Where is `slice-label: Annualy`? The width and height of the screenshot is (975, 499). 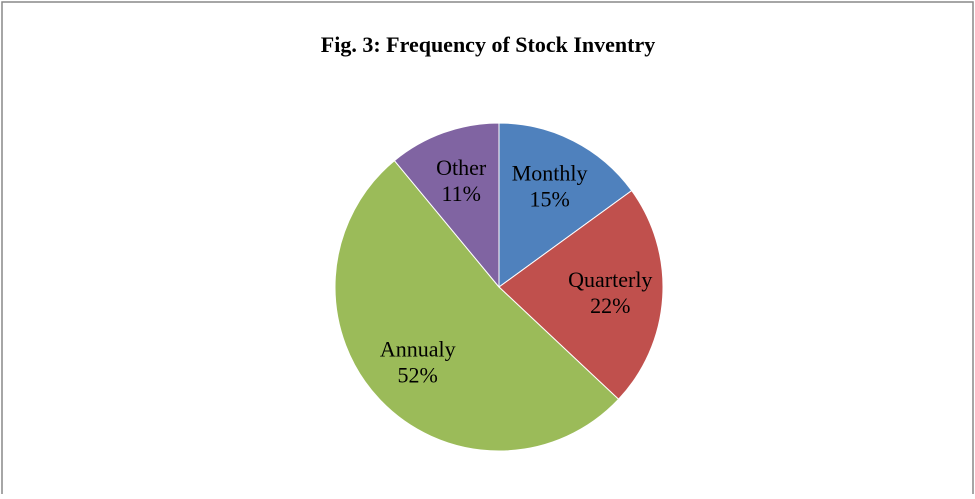 slice-label: Annualy is located at coordinates (418, 348).